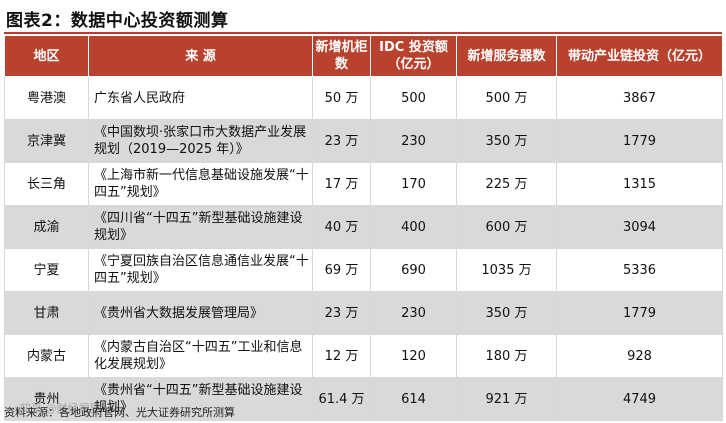 The image size is (726, 423). Describe the element at coordinates (200, 313) in the screenshot. I see `source-cell: 《贵州省大数据发展管理局》` at that location.